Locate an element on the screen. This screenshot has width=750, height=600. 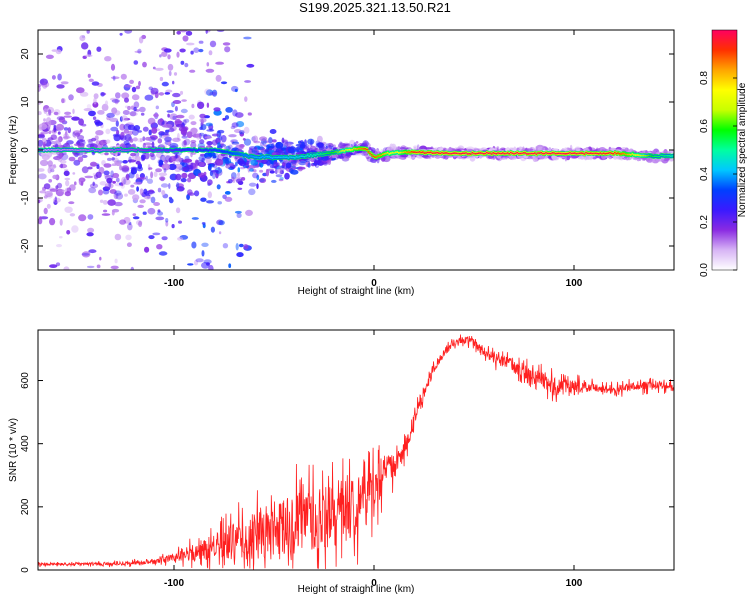
spectrogram-x-label: Height of straight line (km) is located at coordinates (356, 291).